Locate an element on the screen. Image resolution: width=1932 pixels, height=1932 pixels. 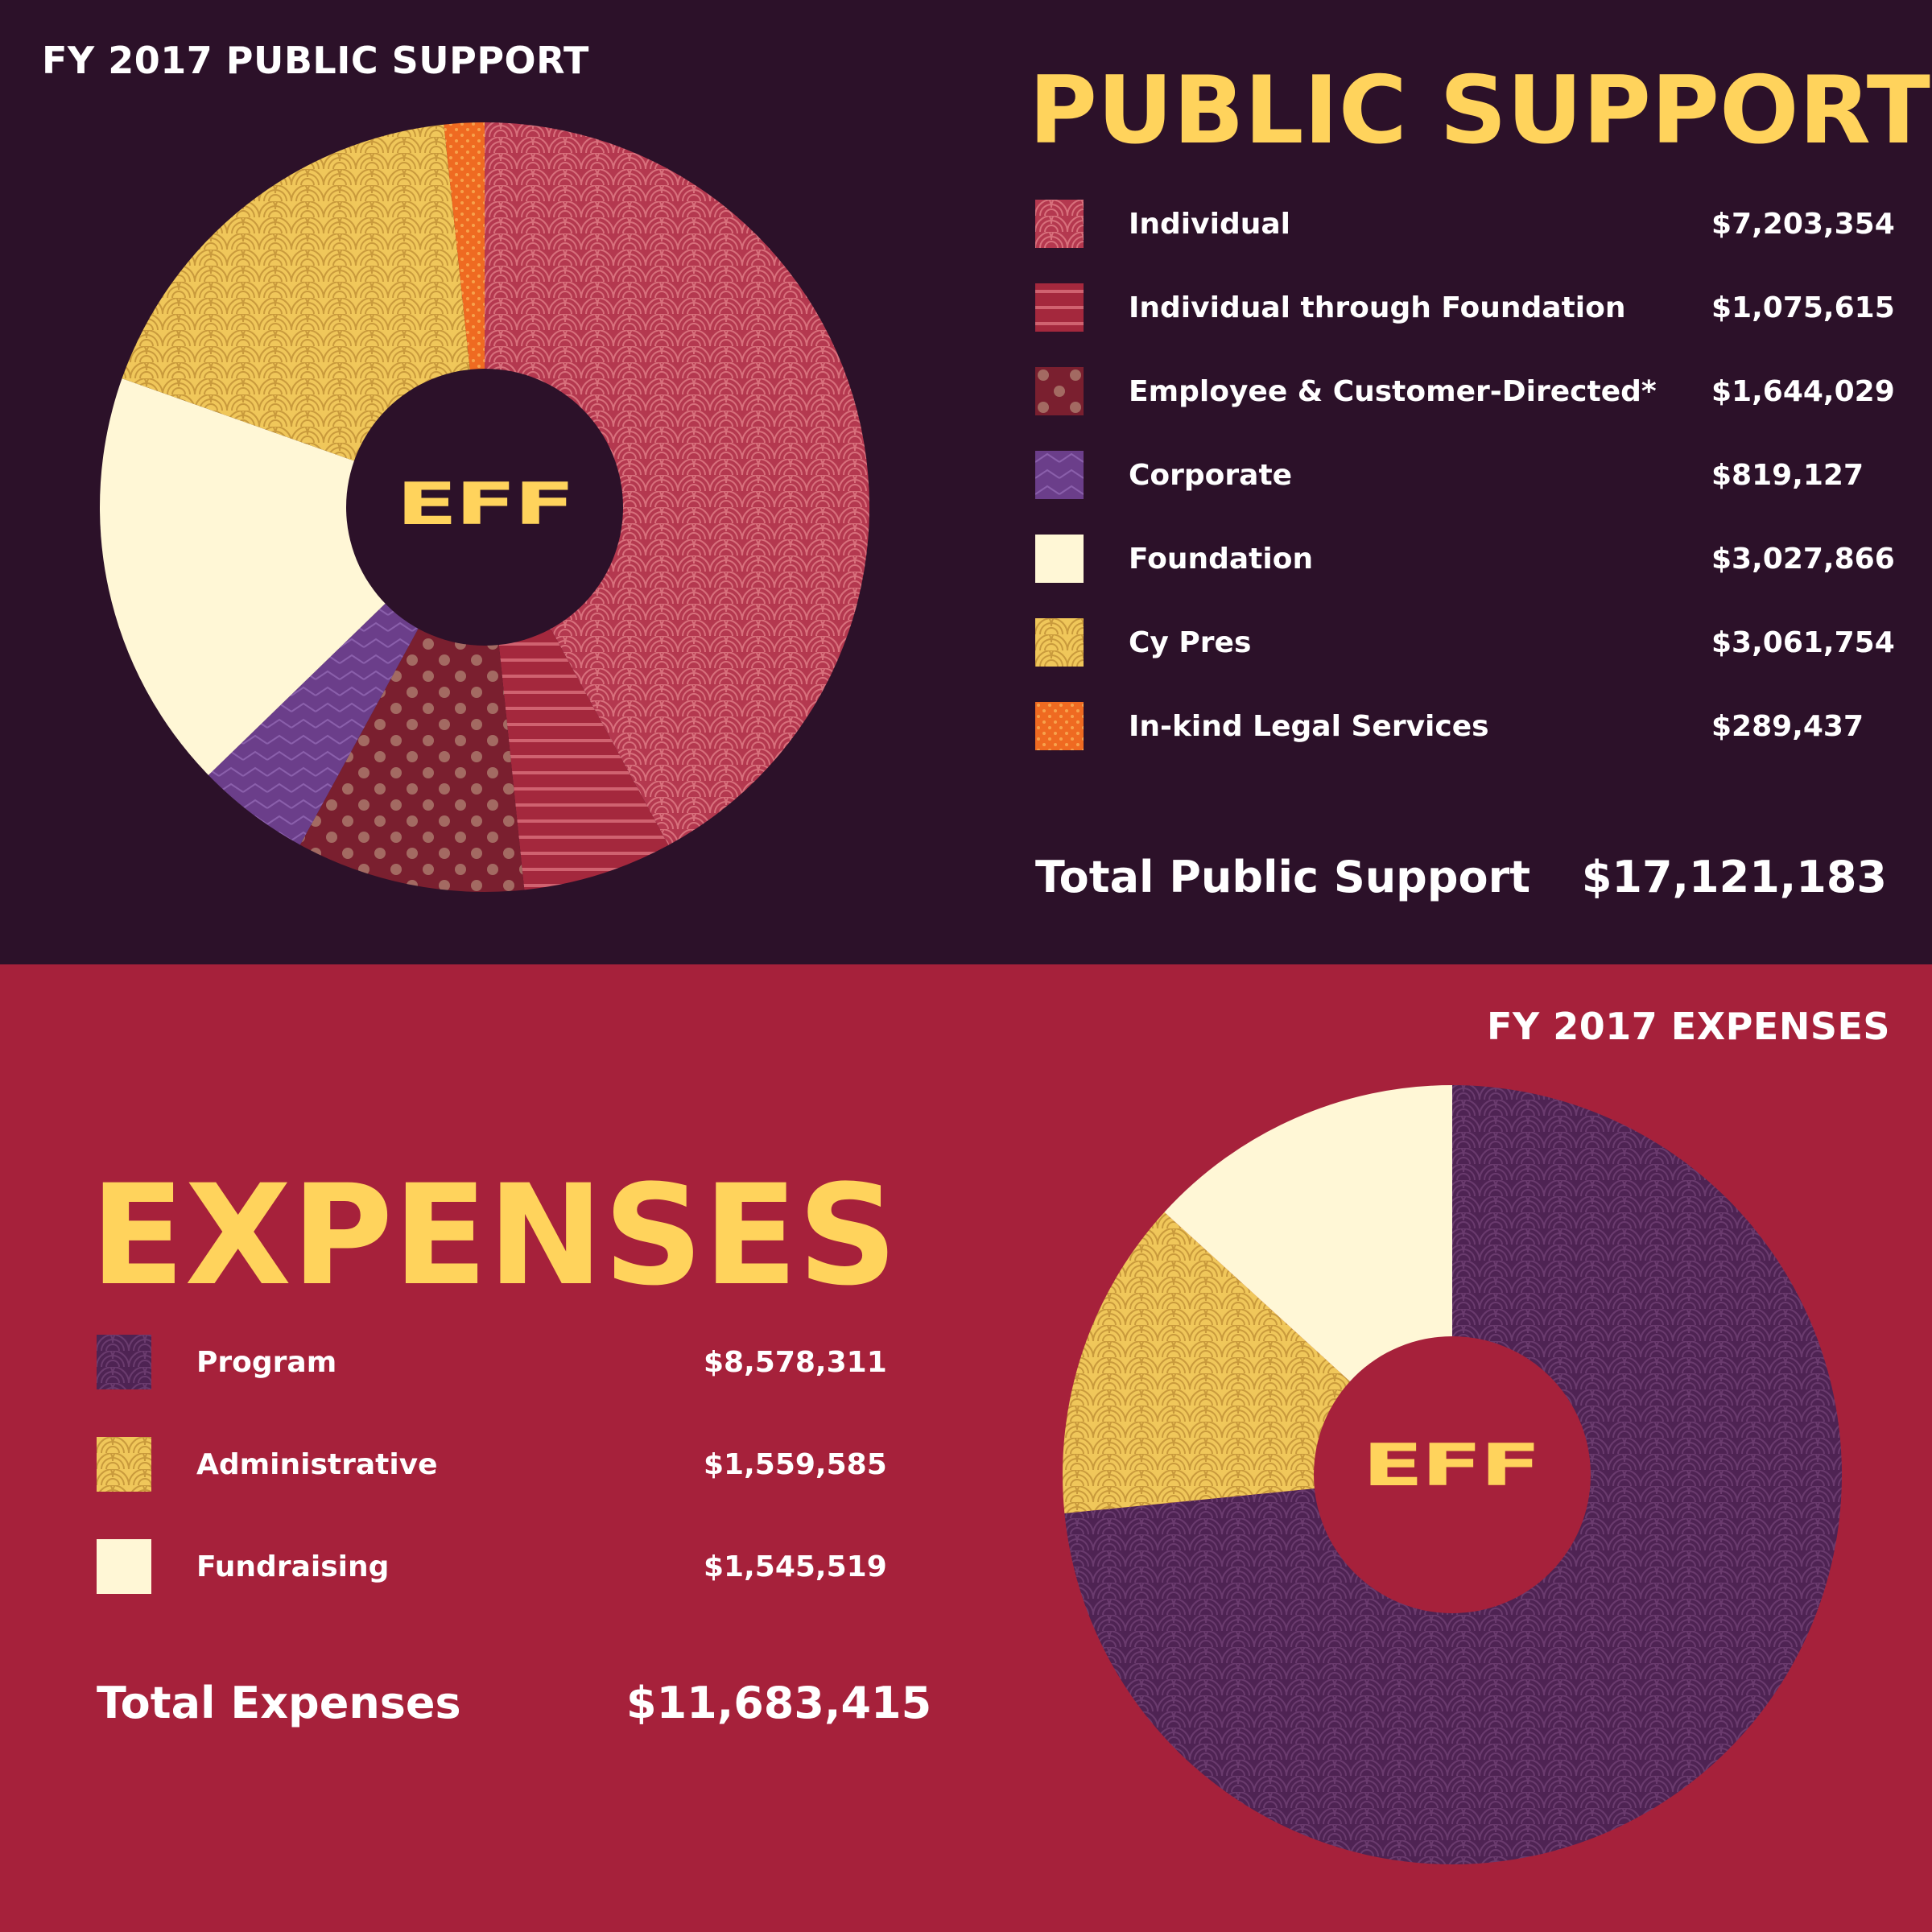
legend-row: Individual through Foundation $1,075,615 is located at coordinates (1465, 307).